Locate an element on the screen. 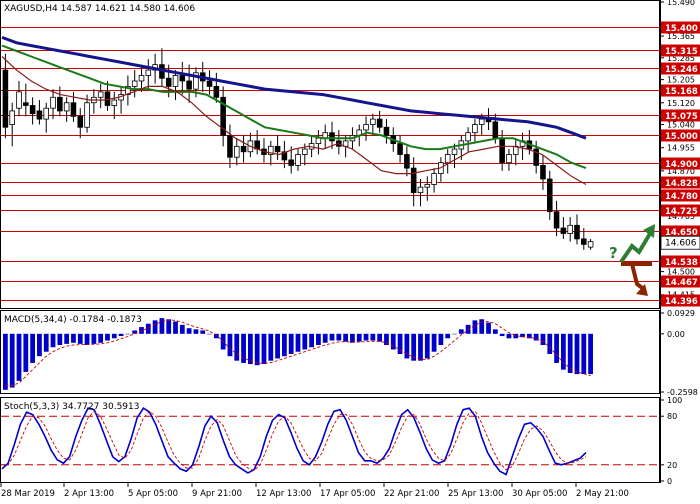 This screenshot has height=504, width=700. stoch-k-line is located at coordinates (294, 441).